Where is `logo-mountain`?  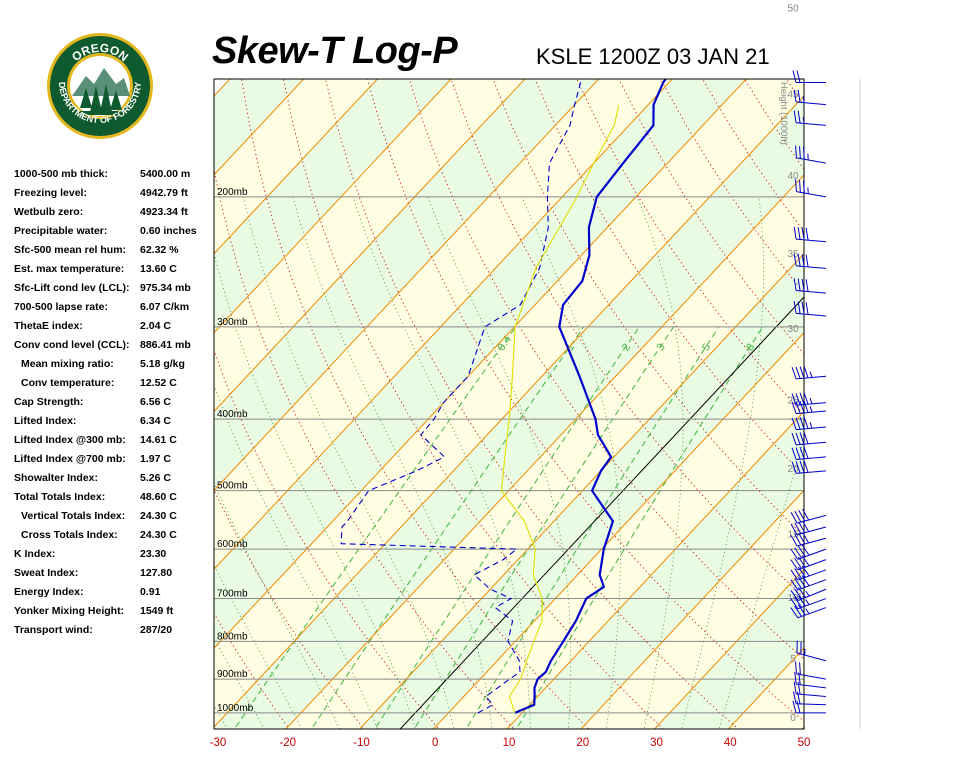
logo-mountain is located at coordinates (101, 82).